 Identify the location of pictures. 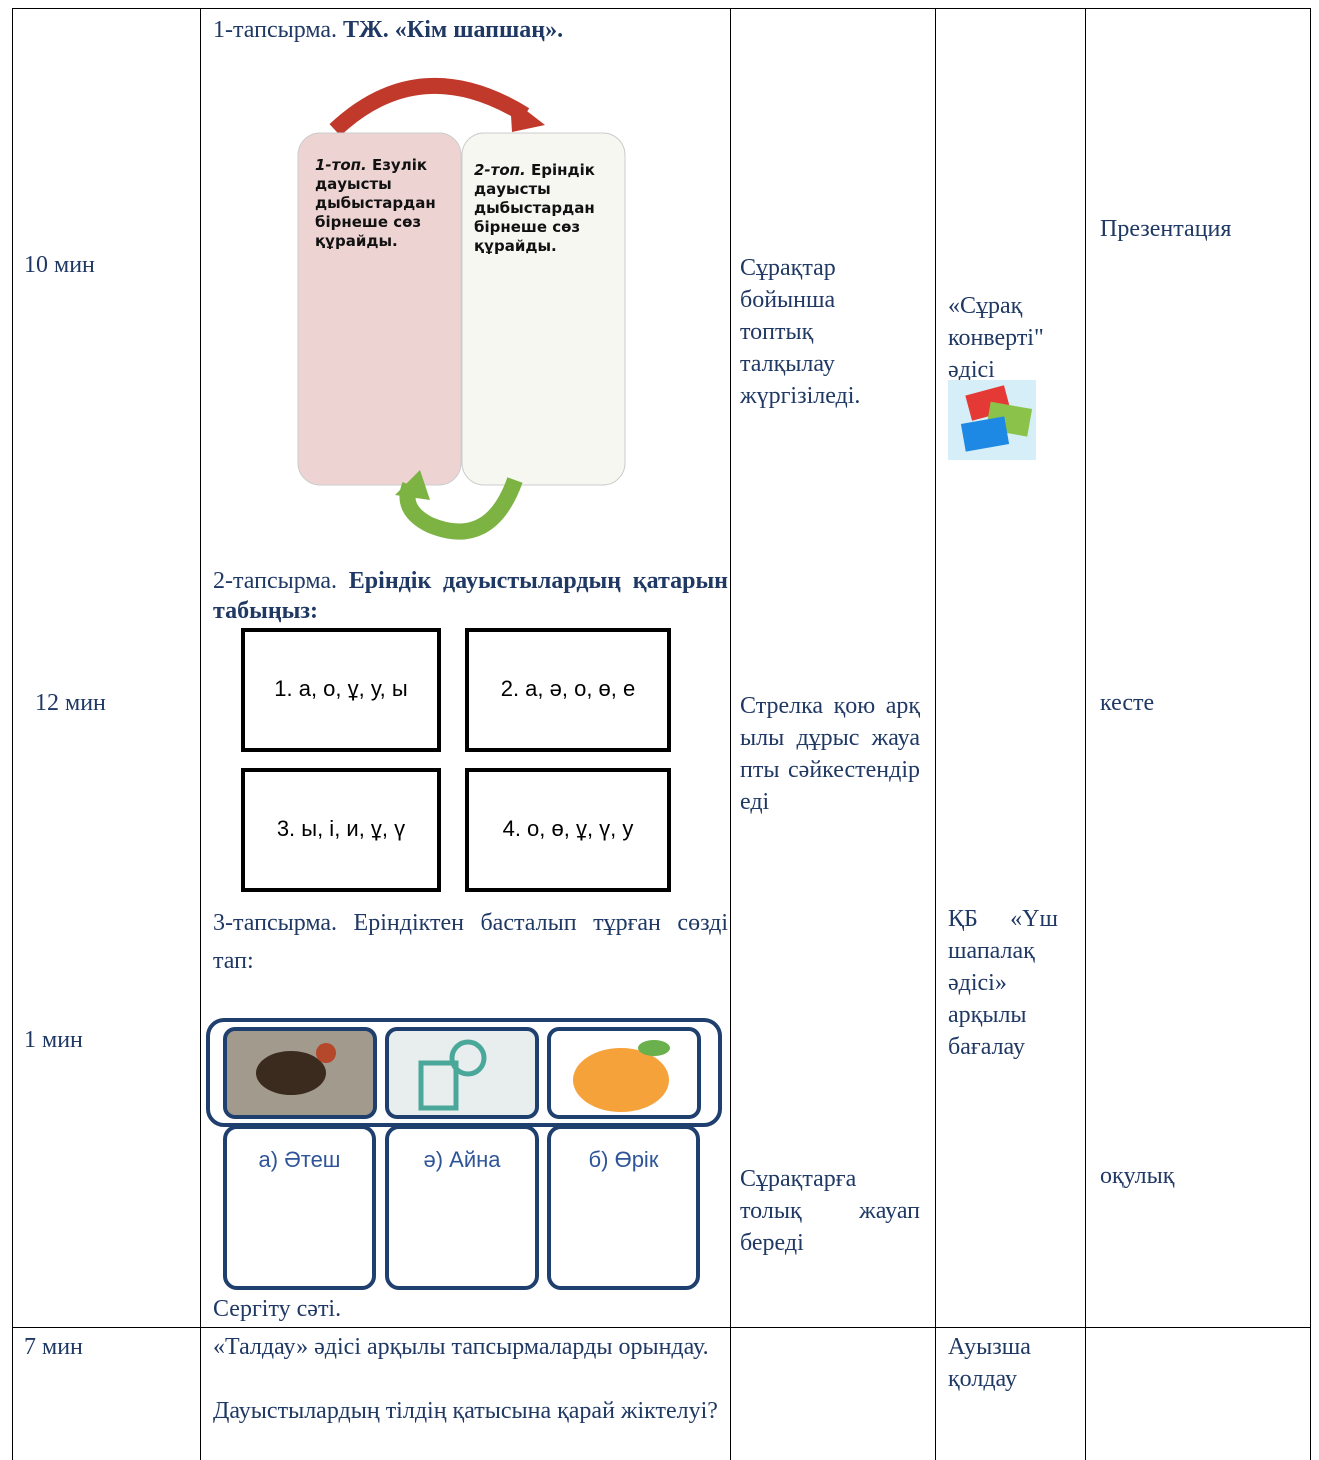
(464, 1072).